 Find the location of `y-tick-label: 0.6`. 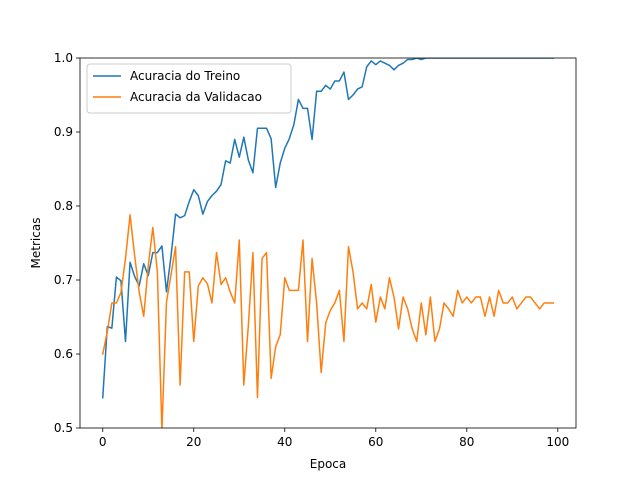

y-tick-label: 0.6 is located at coordinates (63, 354).